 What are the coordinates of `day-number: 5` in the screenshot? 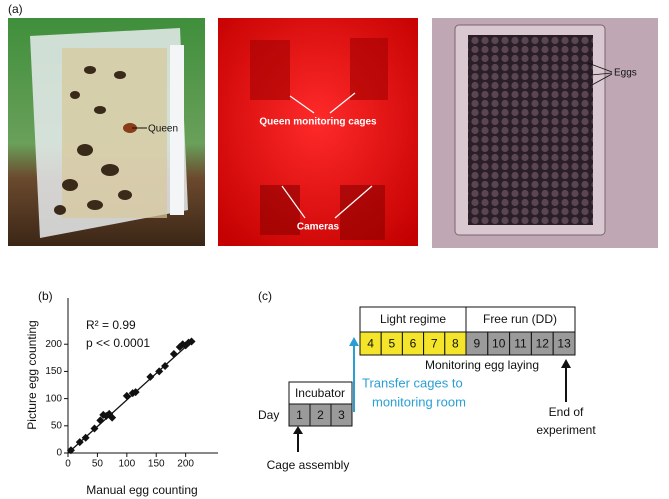 It's located at (391, 344).